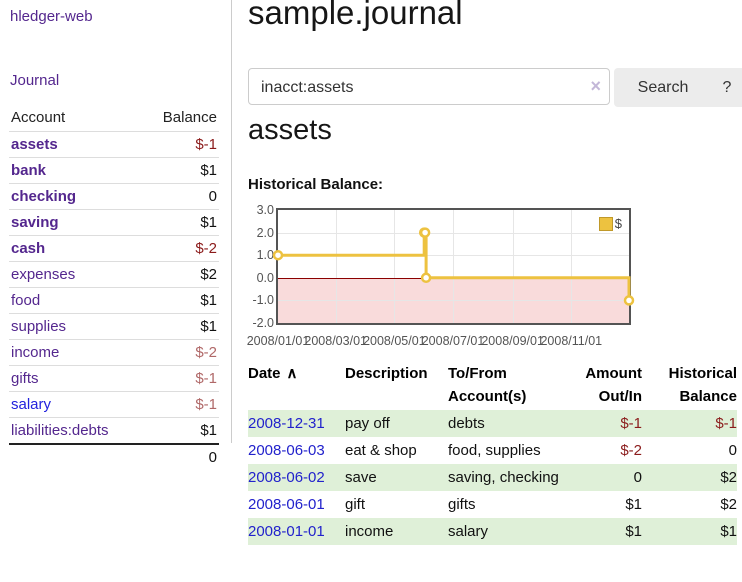  I want to click on search-input, so click(421, 87).